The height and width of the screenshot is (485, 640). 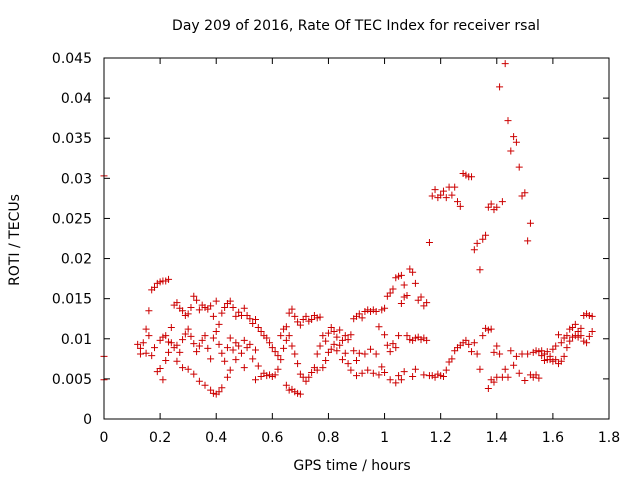 I want to click on x-tick-label: 0.6, so click(x=272, y=438).